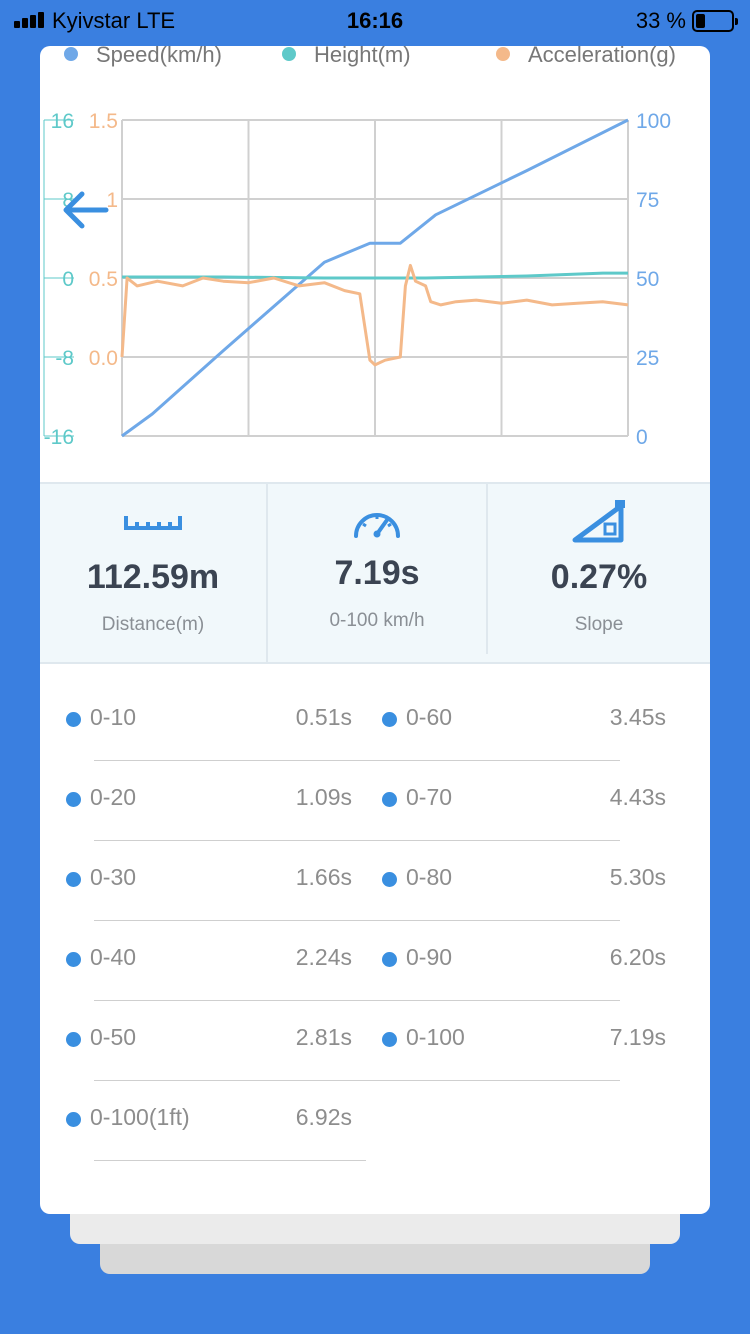 The width and height of the screenshot is (750, 1334). I want to click on legend-item-speed: Speed(km/h), so click(143, 57).